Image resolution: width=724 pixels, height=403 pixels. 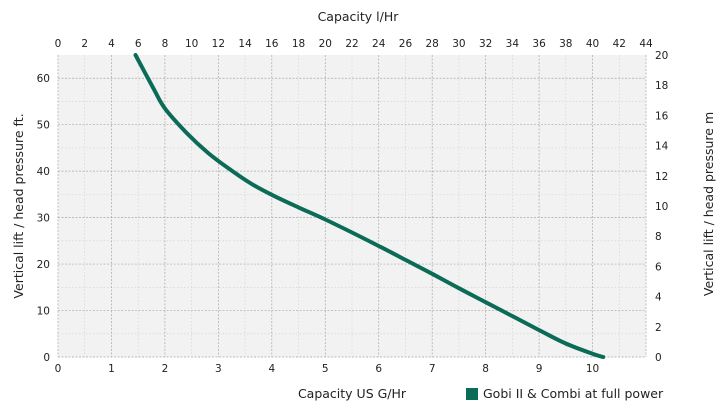 What do you see at coordinates (271, 369) in the screenshot?
I see `x-bottom-tick-label: 4` at bounding box center [271, 369].